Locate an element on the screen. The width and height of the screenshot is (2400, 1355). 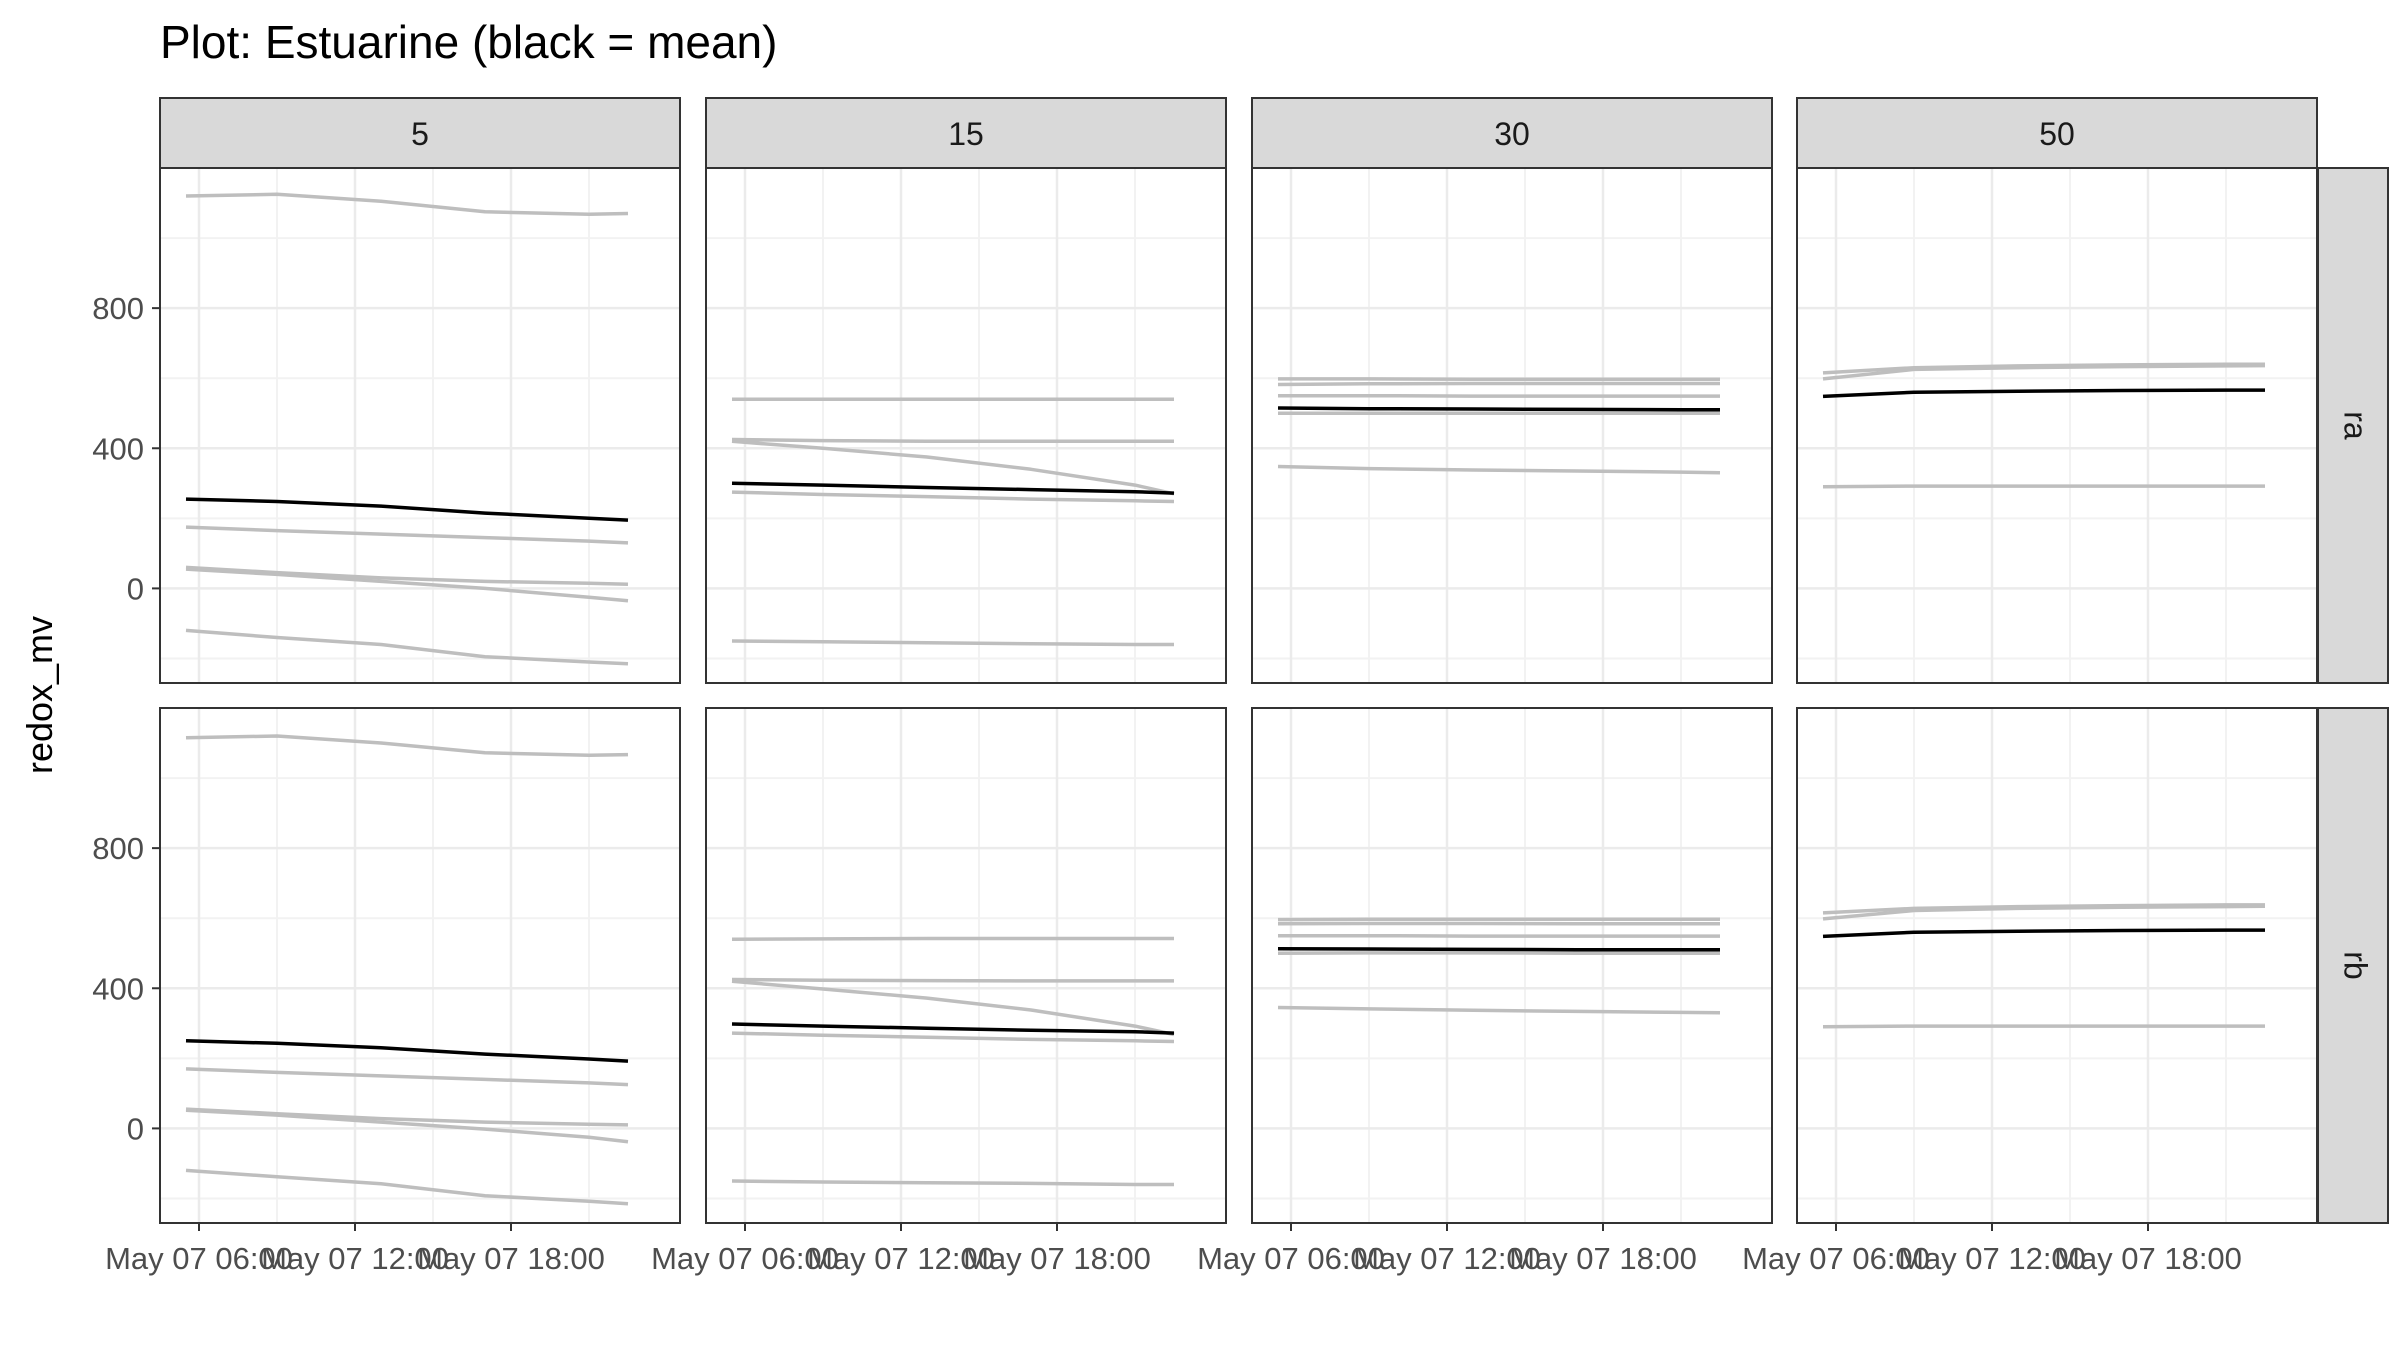
panel-30-ra is located at coordinates (1512, 425).